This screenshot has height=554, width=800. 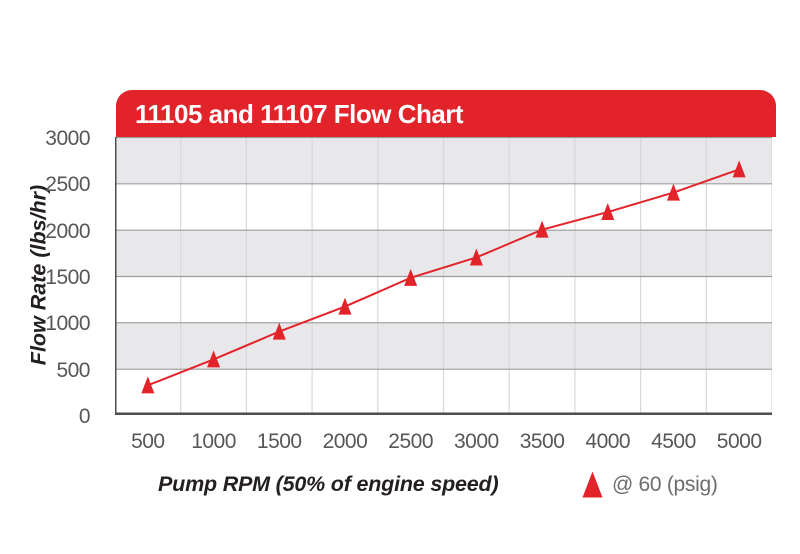 I want to click on y-tick-label: 2000, so click(x=67, y=231).